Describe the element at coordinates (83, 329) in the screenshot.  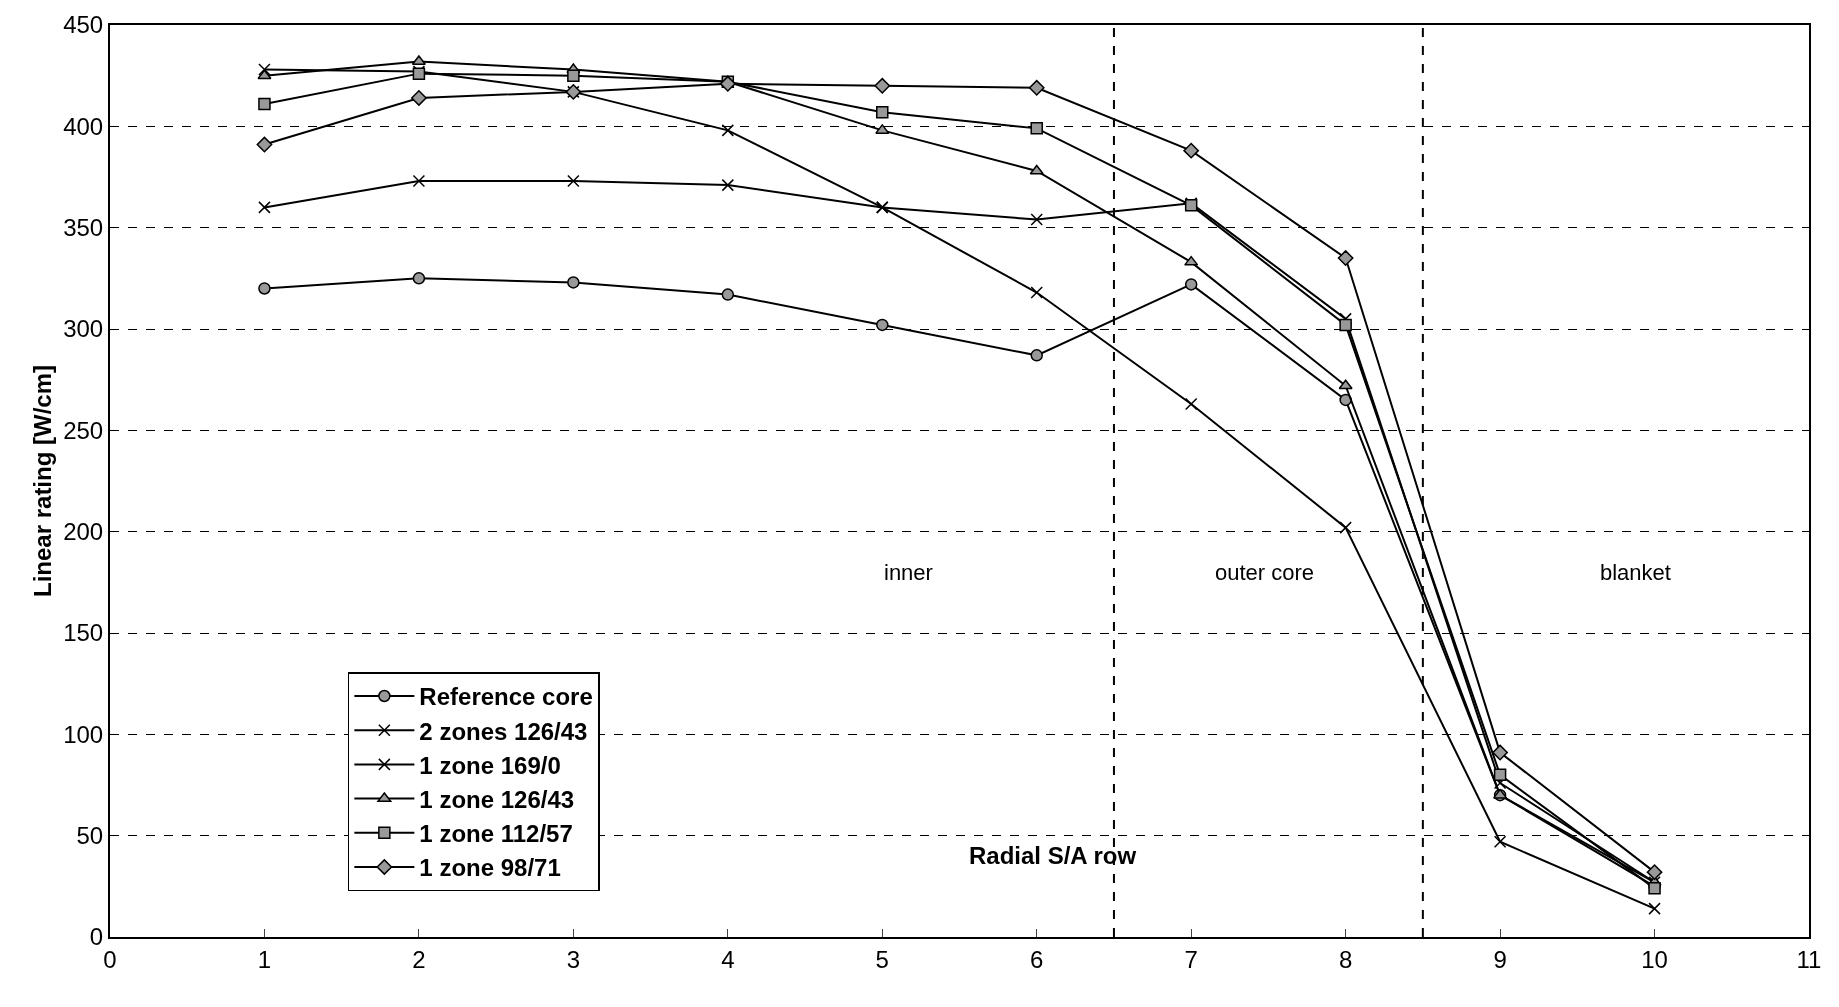
I see `y-tick-label: 300` at that location.